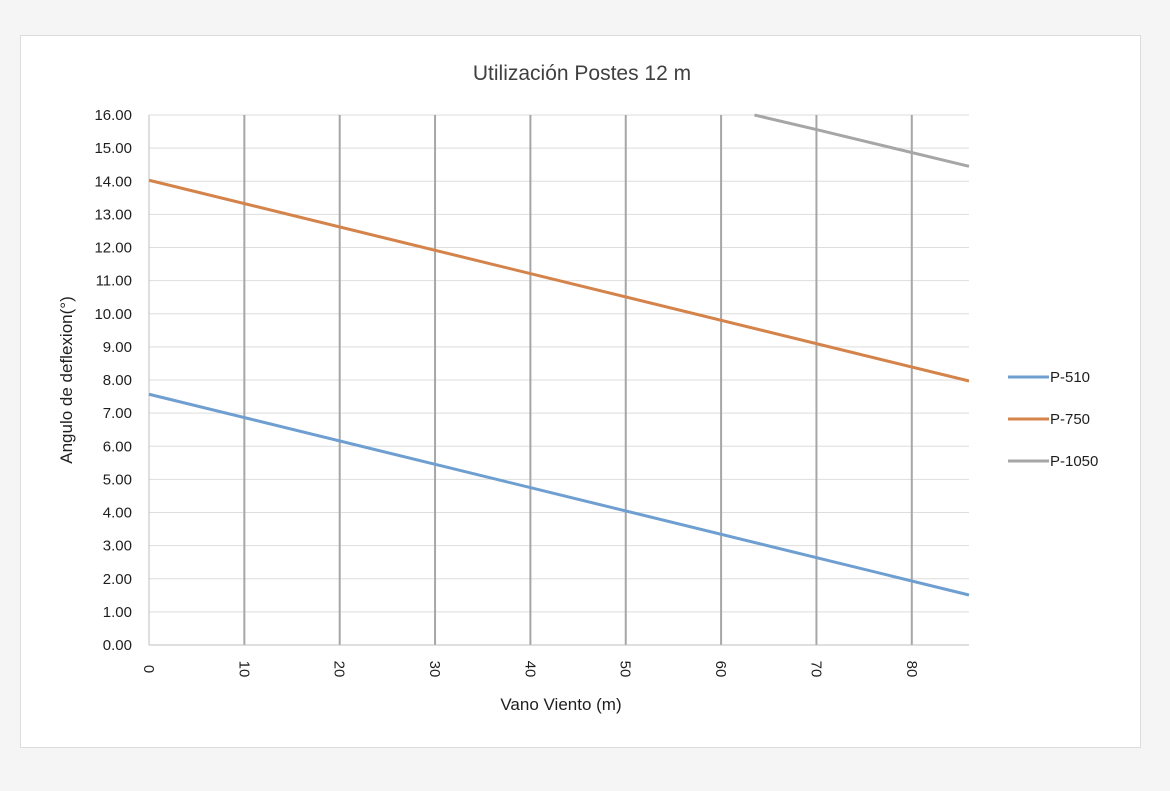 The image size is (1170, 791). I want to click on y-tick-label: 0.00, so click(117, 645).